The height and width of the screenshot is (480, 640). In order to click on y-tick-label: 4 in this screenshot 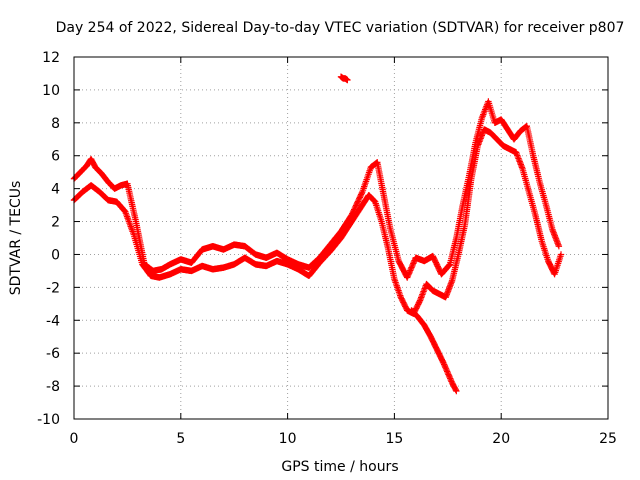, I will do `click(55, 190)`.